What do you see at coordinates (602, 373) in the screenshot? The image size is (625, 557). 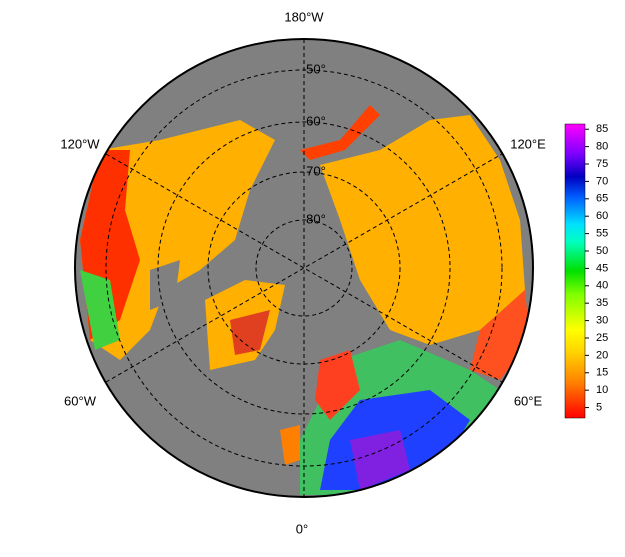 I see `colorbar-tick-label: 15` at bounding box center [602, 373].